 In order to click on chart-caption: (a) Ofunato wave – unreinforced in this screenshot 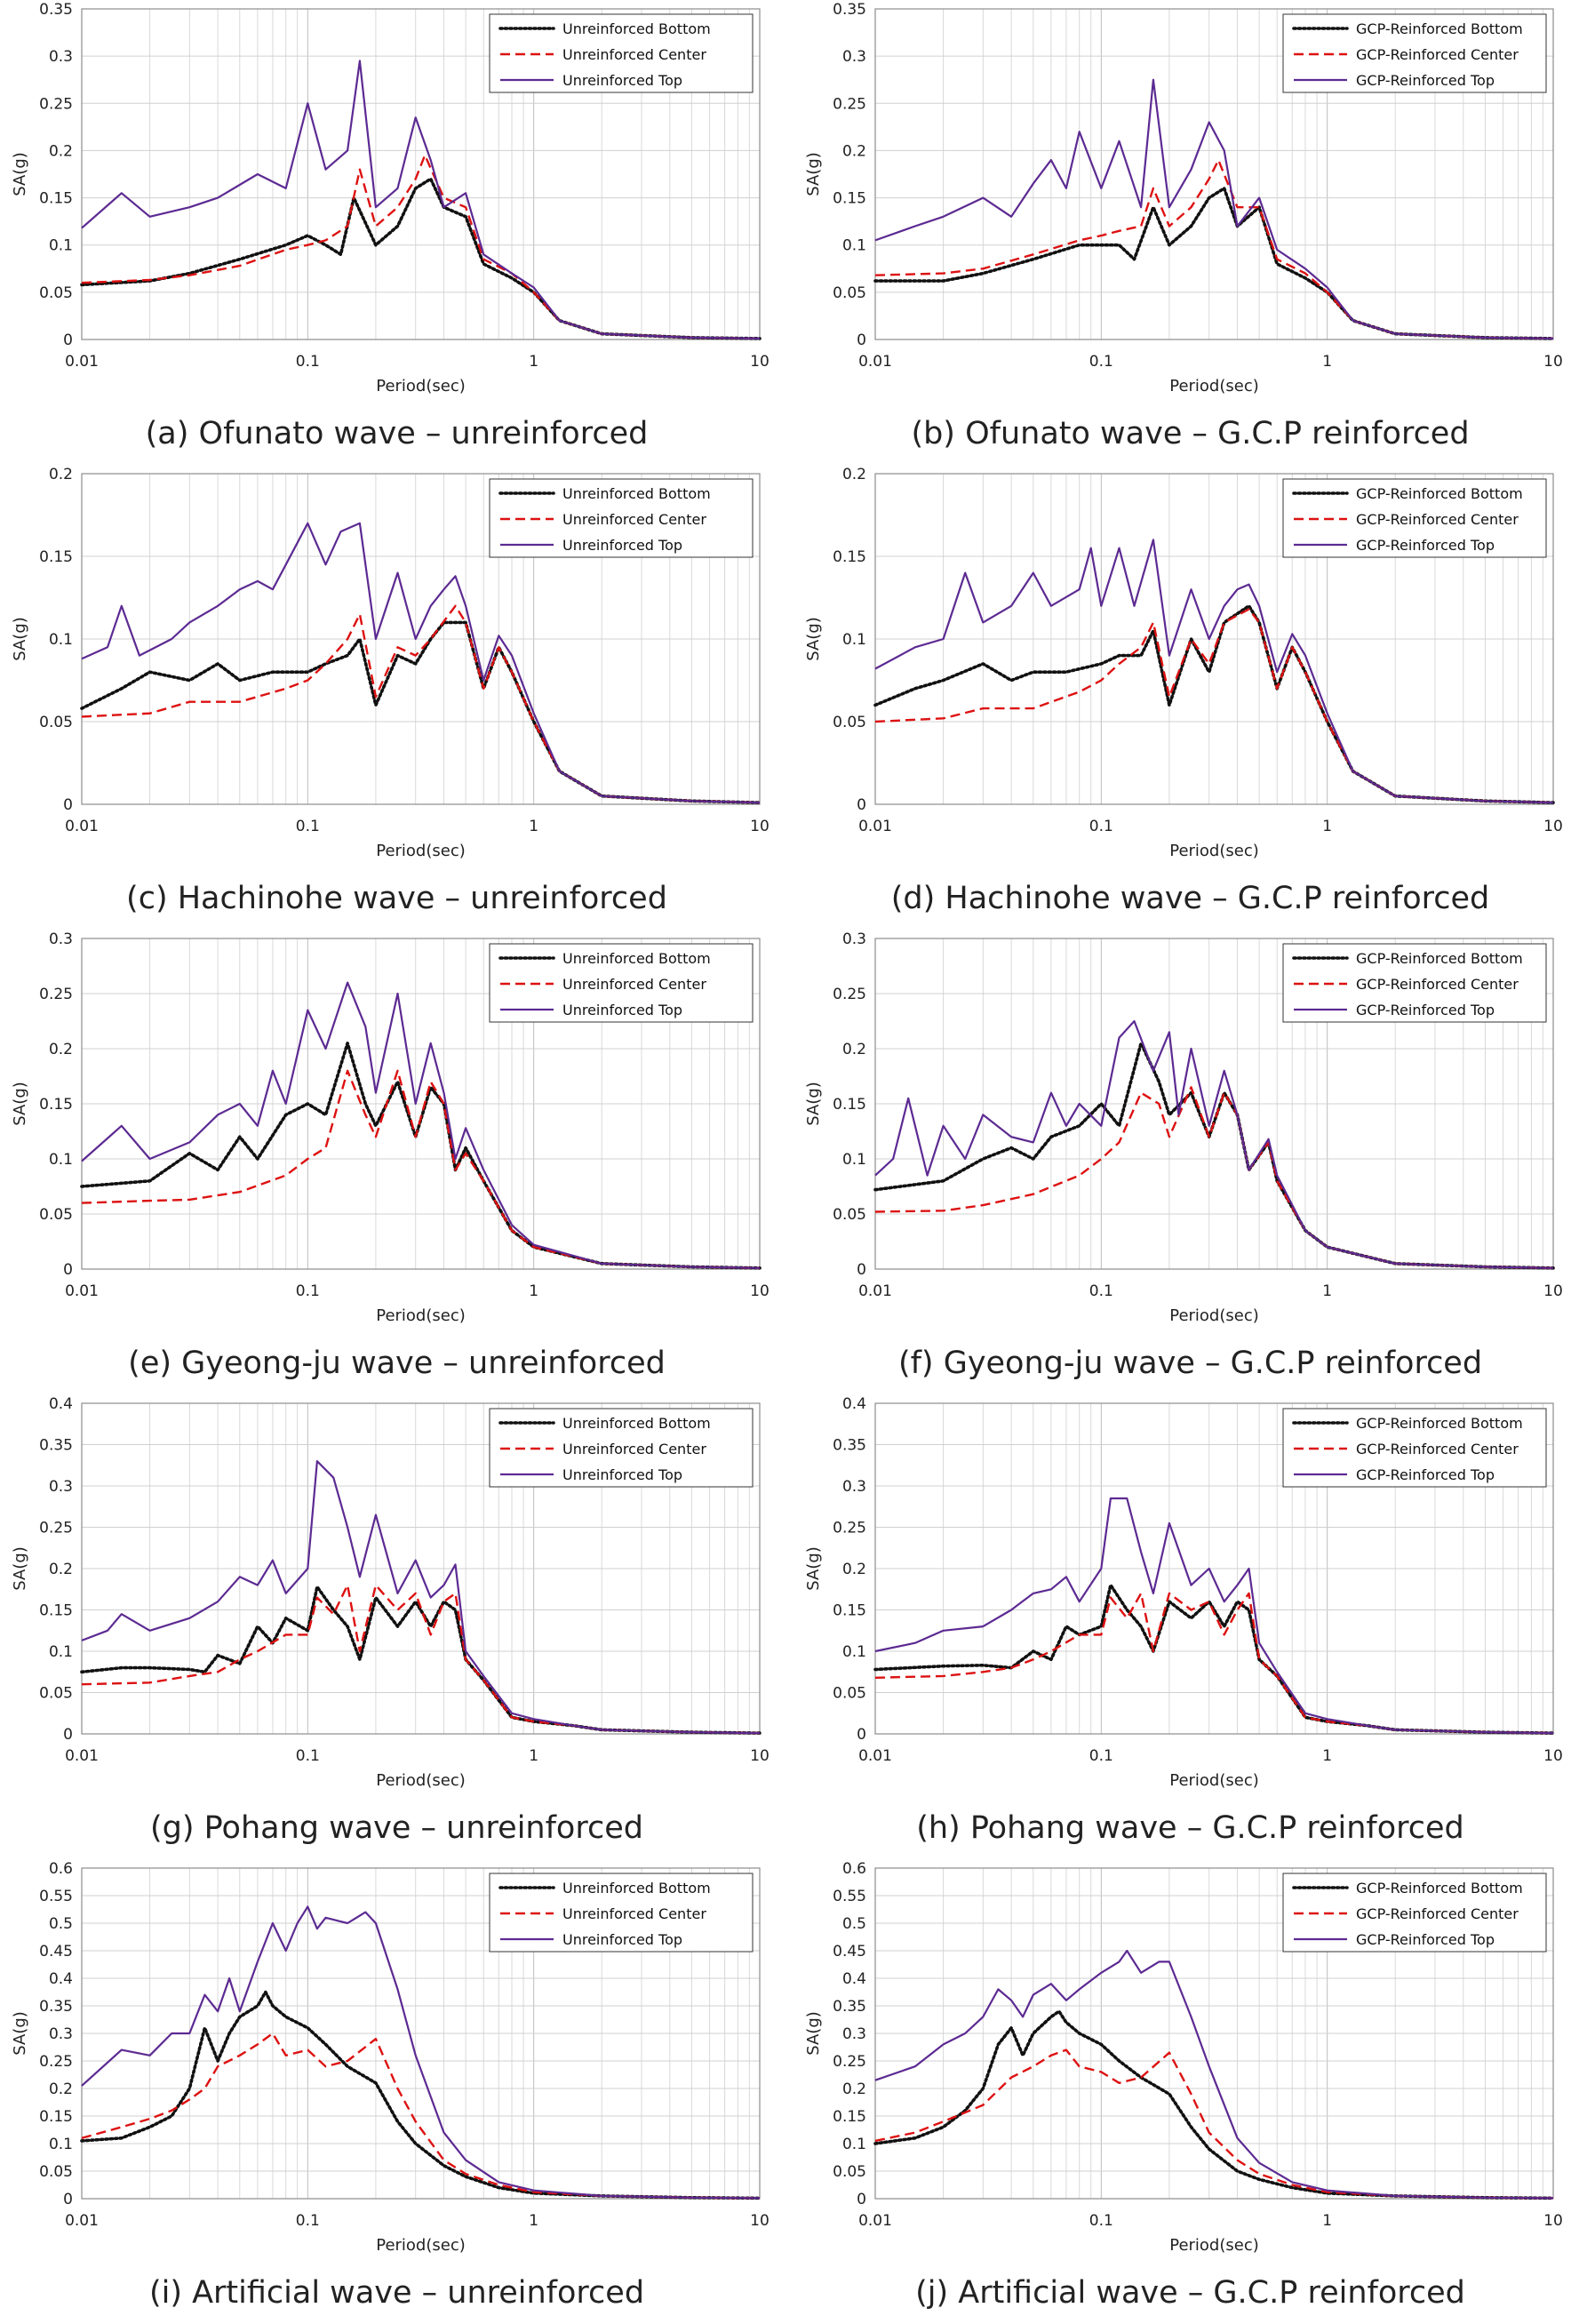, I will do `click(397, 433)`.